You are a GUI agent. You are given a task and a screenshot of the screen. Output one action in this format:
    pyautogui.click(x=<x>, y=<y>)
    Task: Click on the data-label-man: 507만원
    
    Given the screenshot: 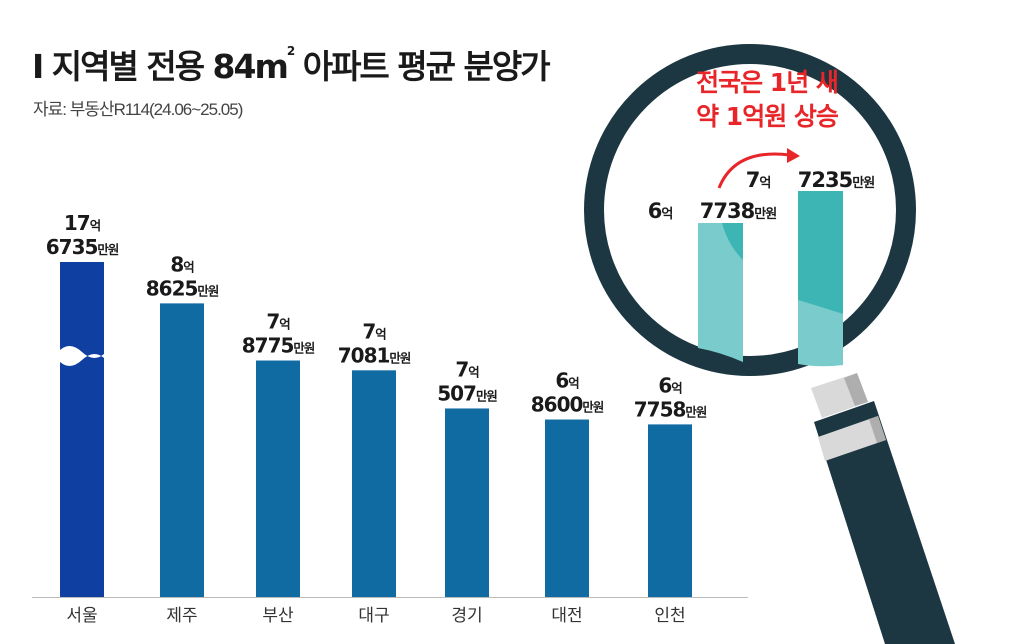 What is the action you would take?
    pyautogui.click(x=467, y=393)
    